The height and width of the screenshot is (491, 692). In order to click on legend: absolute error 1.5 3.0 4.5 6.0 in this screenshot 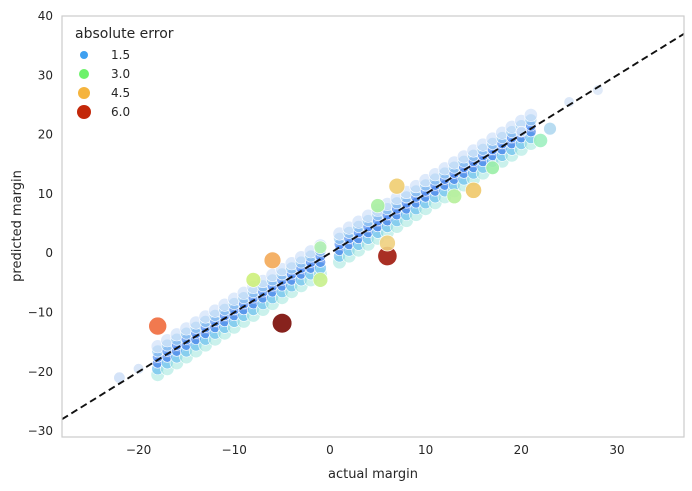, I will do `click(124, 72)`.